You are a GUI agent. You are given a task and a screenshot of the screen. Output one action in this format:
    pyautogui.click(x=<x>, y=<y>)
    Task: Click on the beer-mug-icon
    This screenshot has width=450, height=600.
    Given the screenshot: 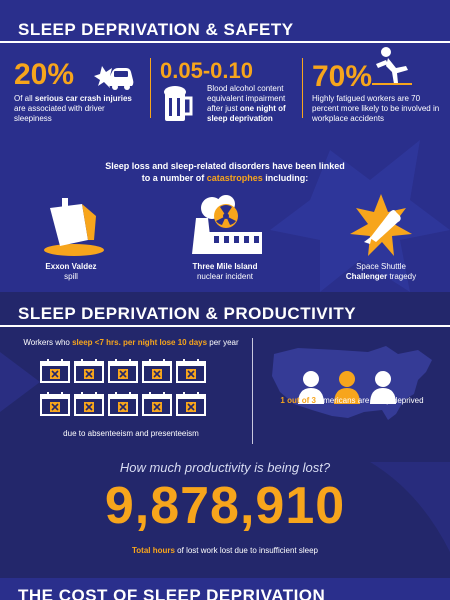 What is the action you would take?
    pyautogui.click(x=178, y=103)
    